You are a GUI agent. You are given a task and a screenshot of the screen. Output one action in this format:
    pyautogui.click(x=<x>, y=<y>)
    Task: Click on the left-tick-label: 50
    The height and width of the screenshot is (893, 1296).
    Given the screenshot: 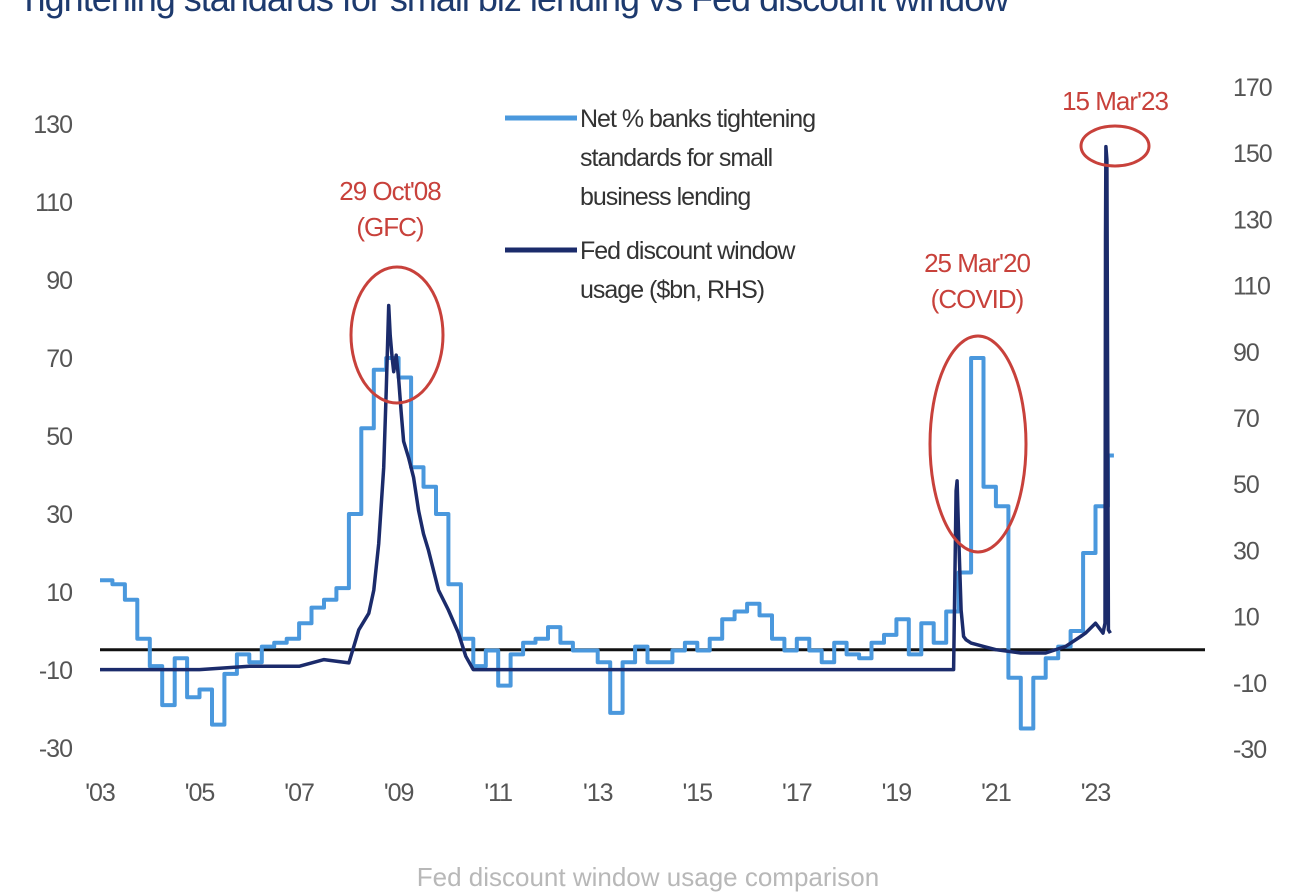 What is the action you would take?
    pyautogui.click(x=59, y=437)
    